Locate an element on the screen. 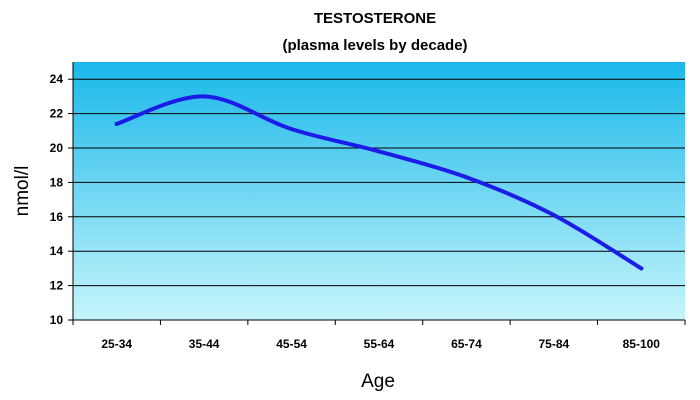 This screenshot has height=400, width=700. x-tick-label: 65-74 is located at coordinates (466, 344).